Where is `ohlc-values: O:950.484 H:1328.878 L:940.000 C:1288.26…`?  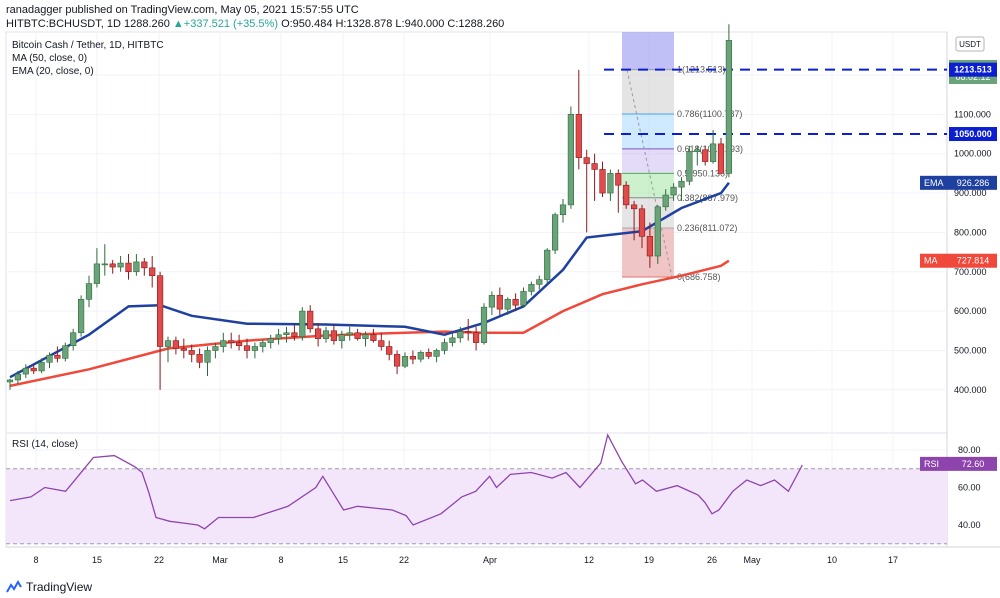
ohlc-values: O:950.484 H:1328.878 L:940.000 C:1288.26… is located at coordinates (393, 24).